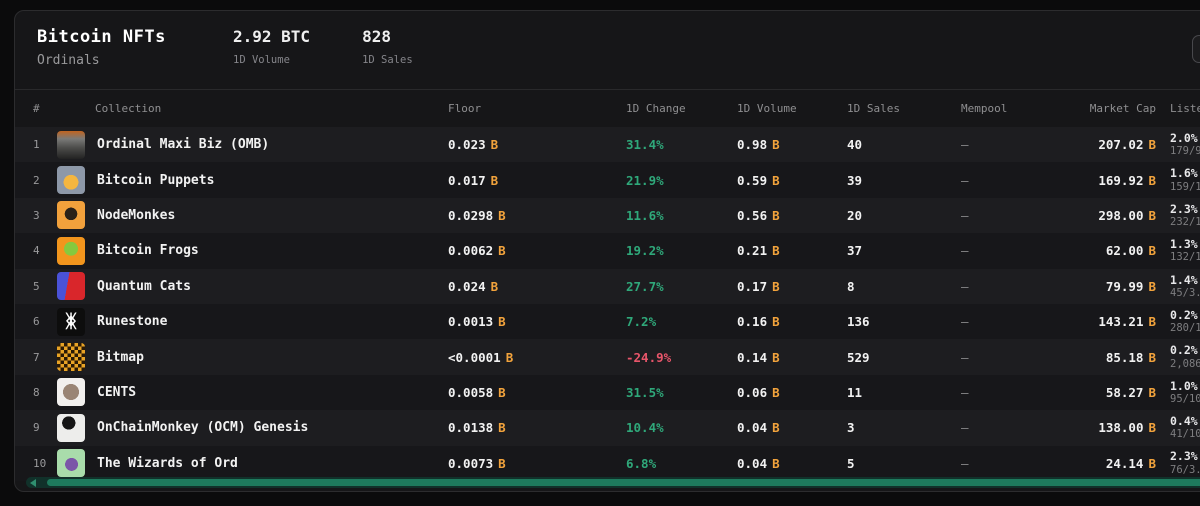  Describe the element at coordinates (656, 108) in the screenshot. I see `column-header-change: 1D Change` at that location.